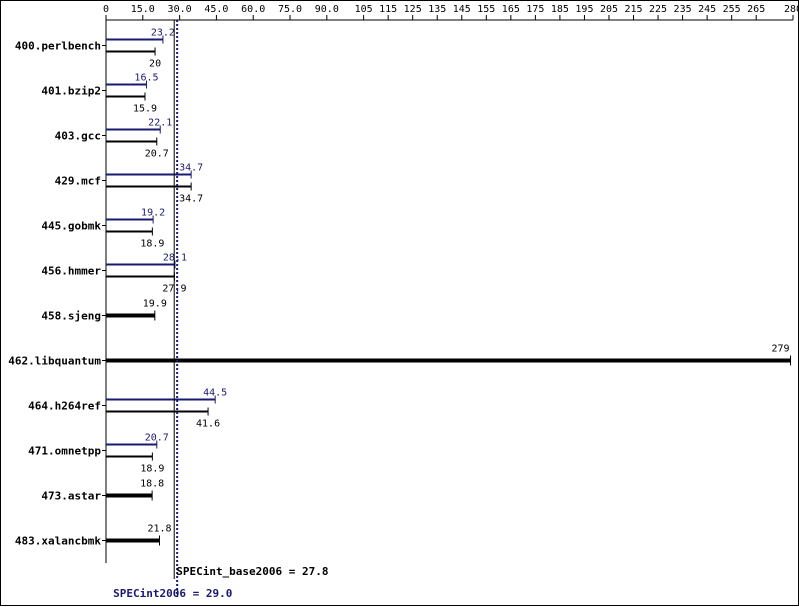  Describe the element at coordinates (208, 424) in the screenshot. I see `base-value-label: 41.6` at that location.